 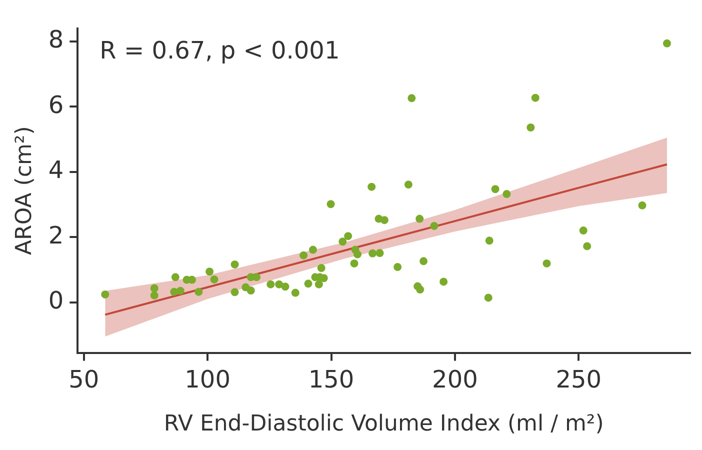 What do you see at coordinates (56, 40) in the screenshot?
I see `y-tick-label: 8` at bounding box center [56, 40].